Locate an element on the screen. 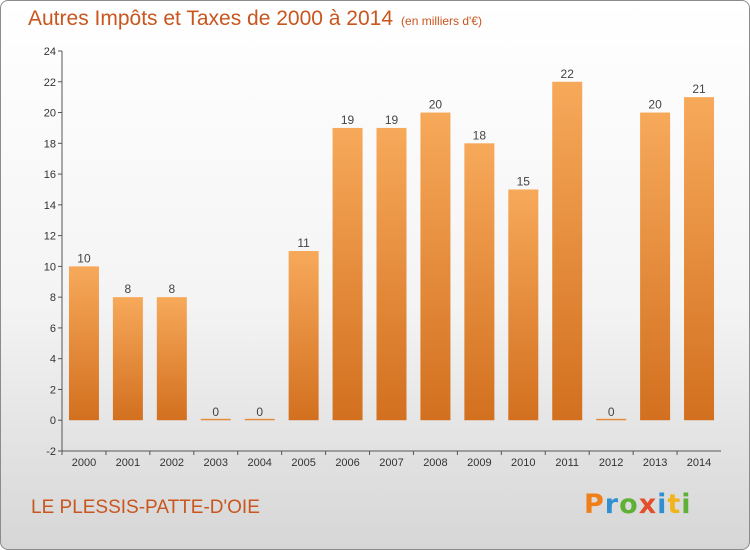  y-tick-label: 10 is located at coordinates (50, 267).